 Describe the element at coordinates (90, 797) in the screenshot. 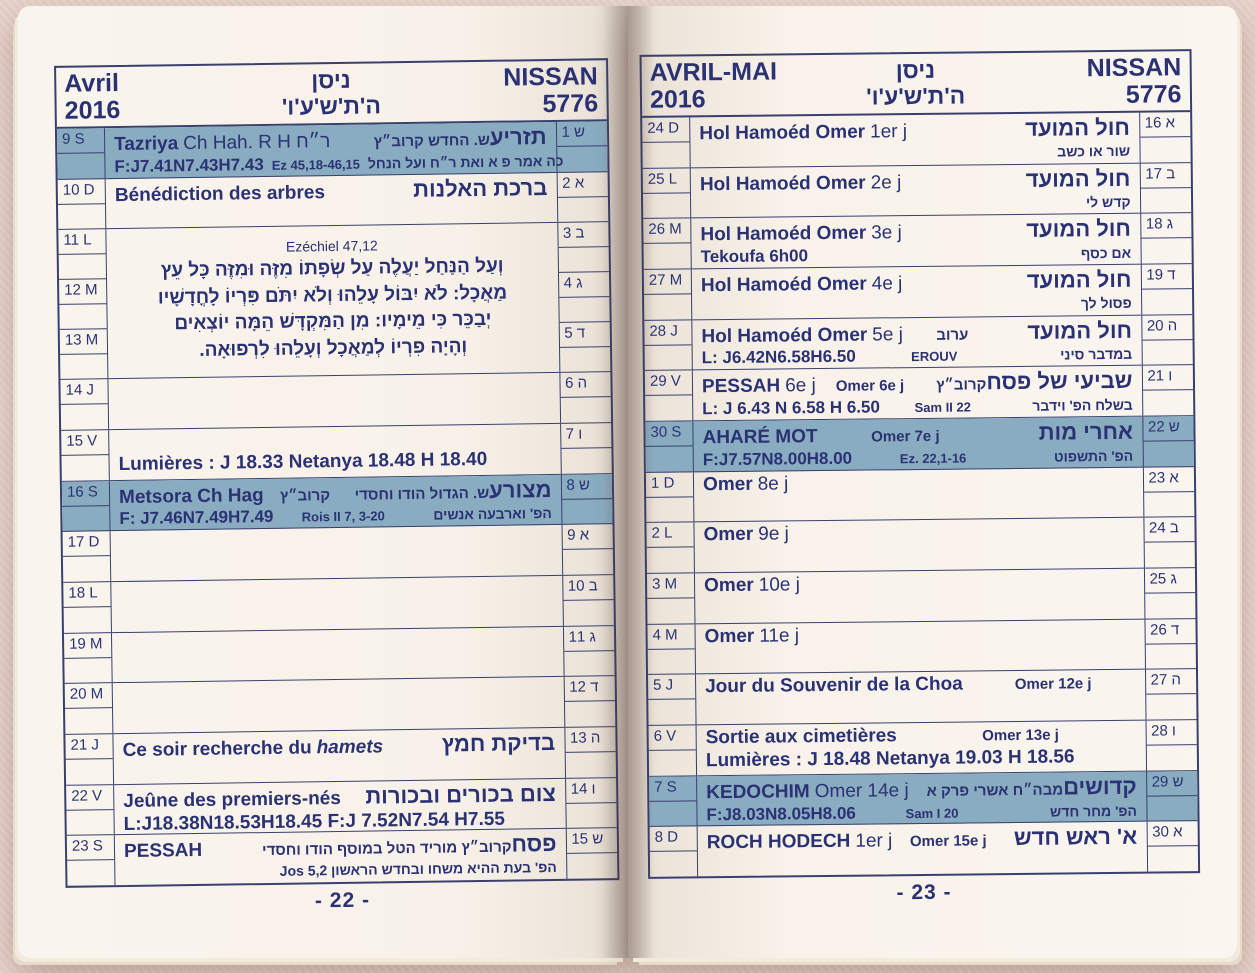

I see `day-label: 22 V` at that location.